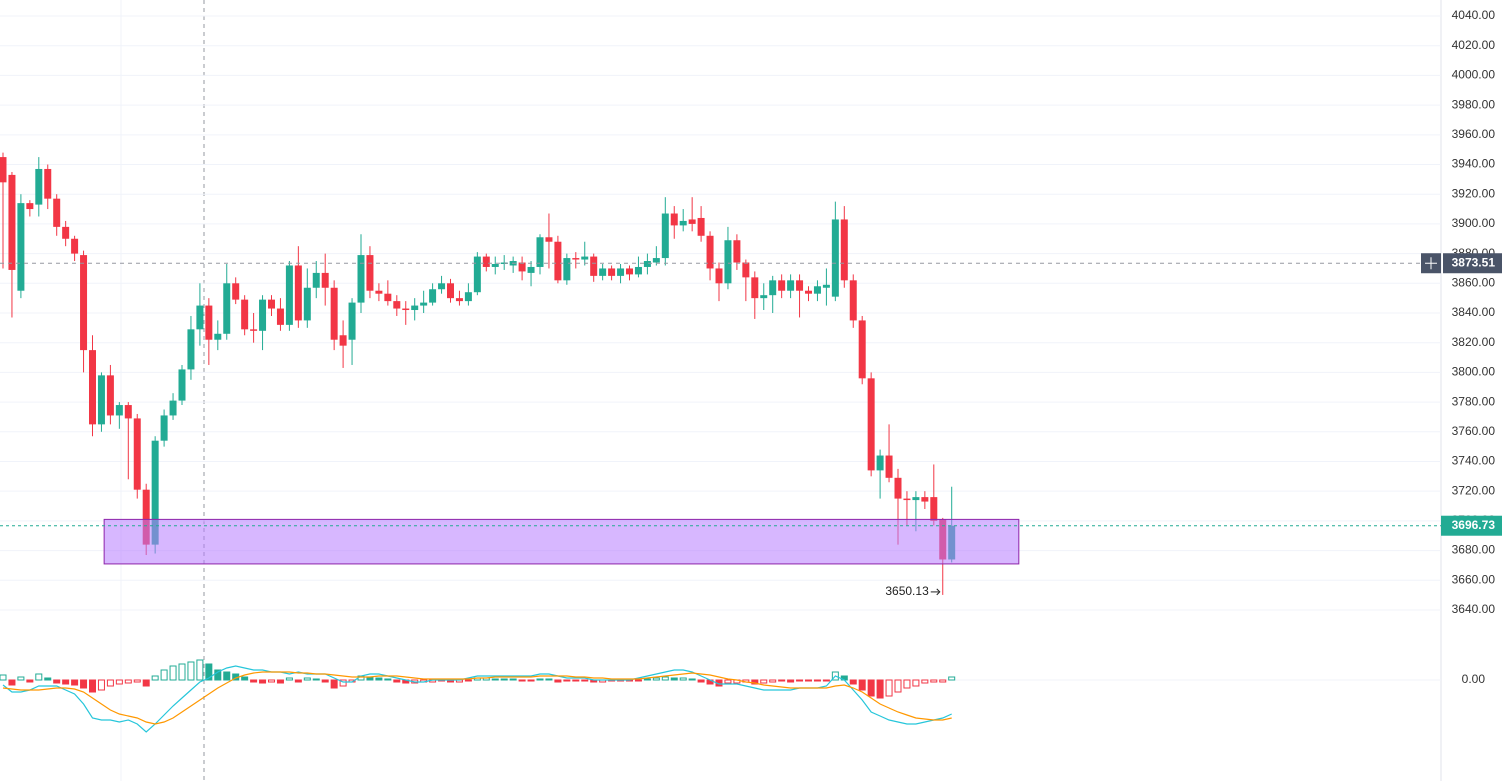 Image resolution: width=1502 pixels, height=781 pixels. What do you see at coordinates (1474, 164) in the screenshot?
I see `y-tick-label: 3940.00` at bounding box center [1474, 164].